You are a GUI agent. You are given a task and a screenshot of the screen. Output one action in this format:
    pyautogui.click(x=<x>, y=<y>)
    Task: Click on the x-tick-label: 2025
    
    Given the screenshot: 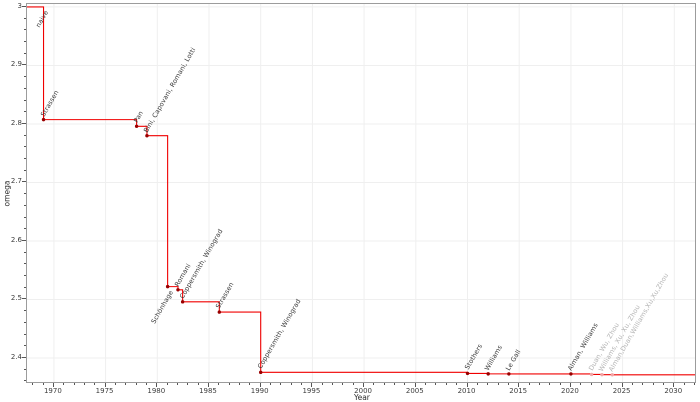 What is the action you would take?
    pyautogui.click(x=621, y=391)
    